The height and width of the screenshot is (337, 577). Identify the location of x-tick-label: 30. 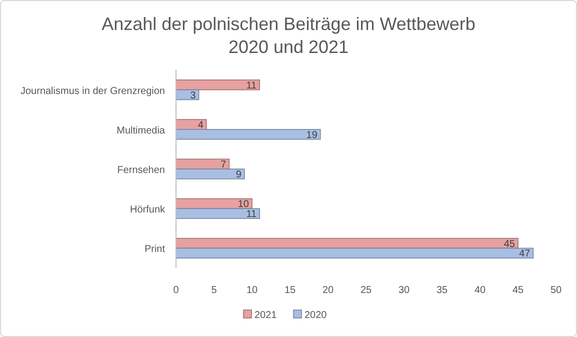
(404, 290).